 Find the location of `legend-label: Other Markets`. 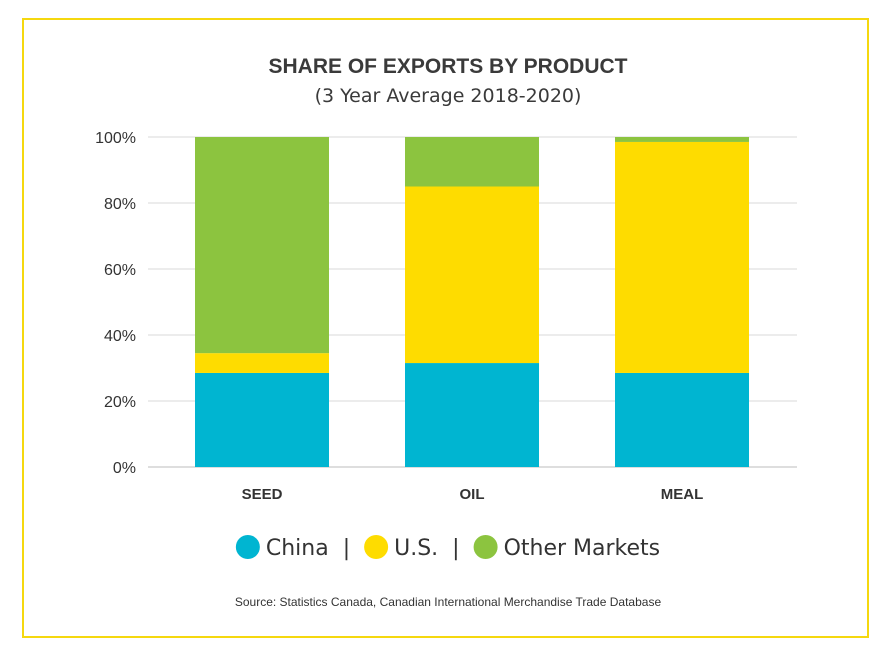

legend-label: Other Markets is located at coordinates (582, 548).